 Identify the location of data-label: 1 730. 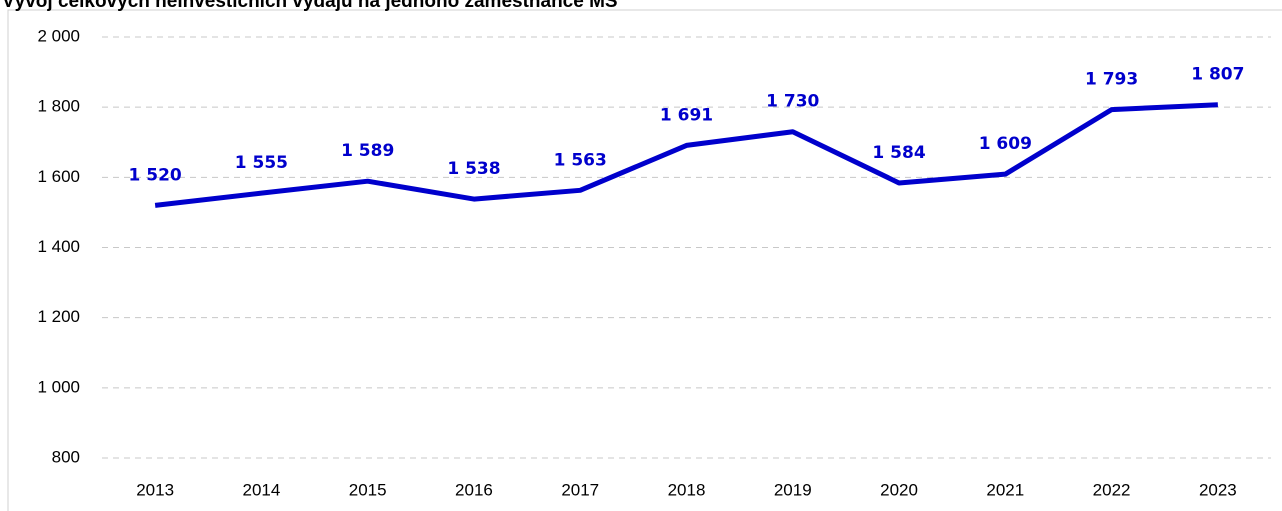
(792, 102).